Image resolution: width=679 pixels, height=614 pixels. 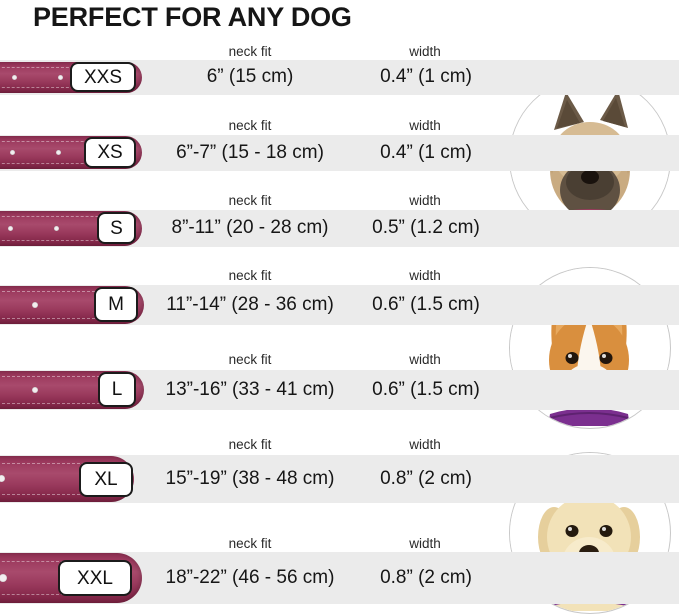 I want to click on size-badge-label: XS, so click(x=110, y=152).